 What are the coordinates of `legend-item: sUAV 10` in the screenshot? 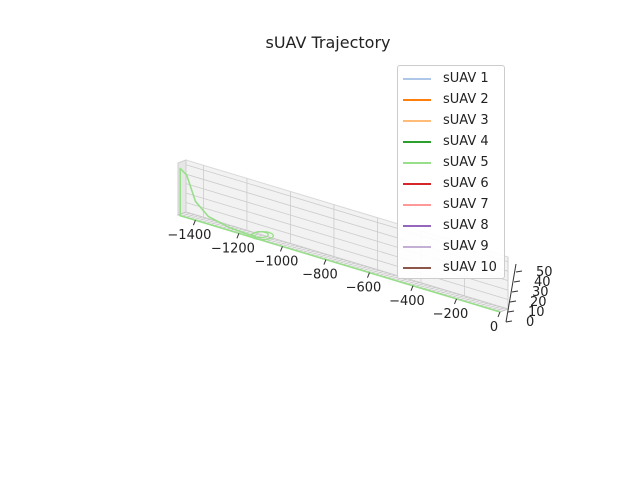 It's located at (453, 267).